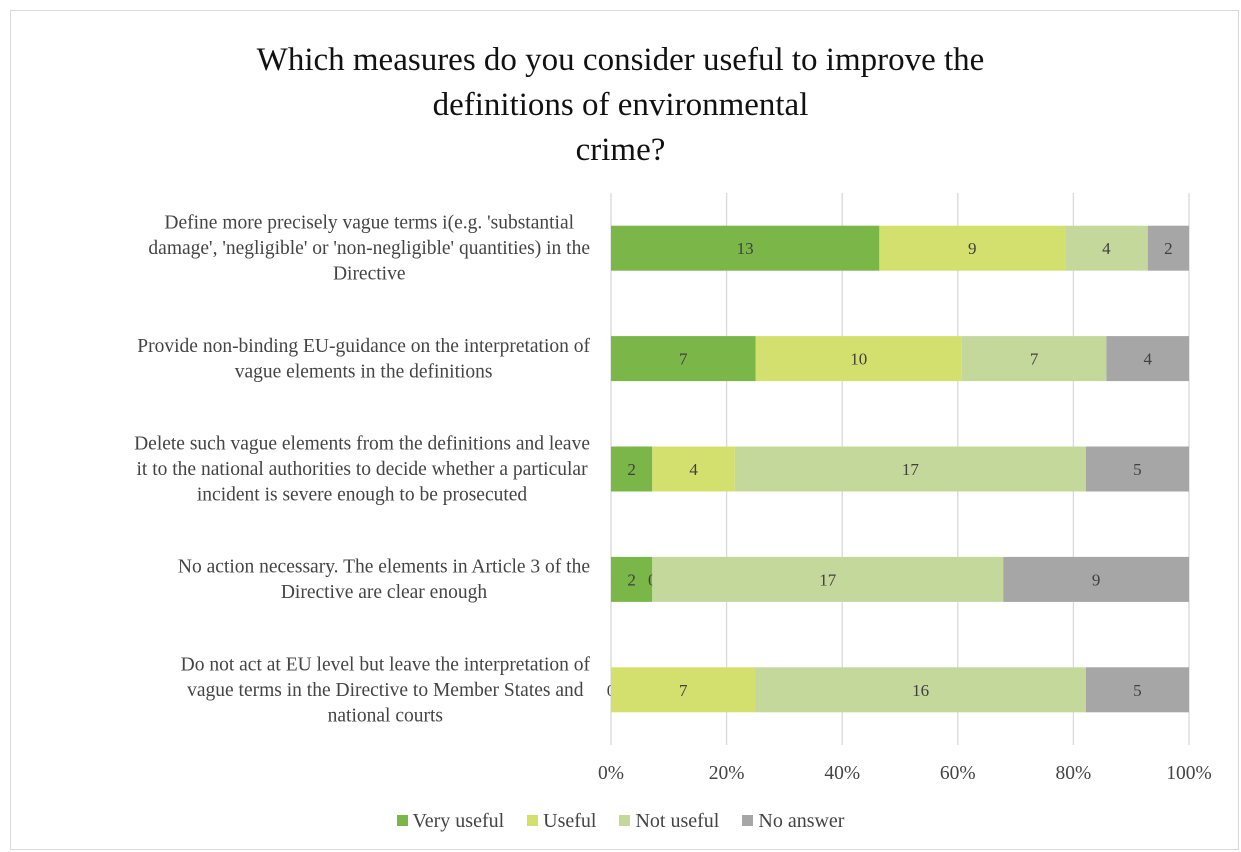 This screenshot has width=1241, height=852. What do you see at coordinates (1106, 248) in the screenshot?
I see `data-label-not-useful: 4` at bounding box center [1106, 248].